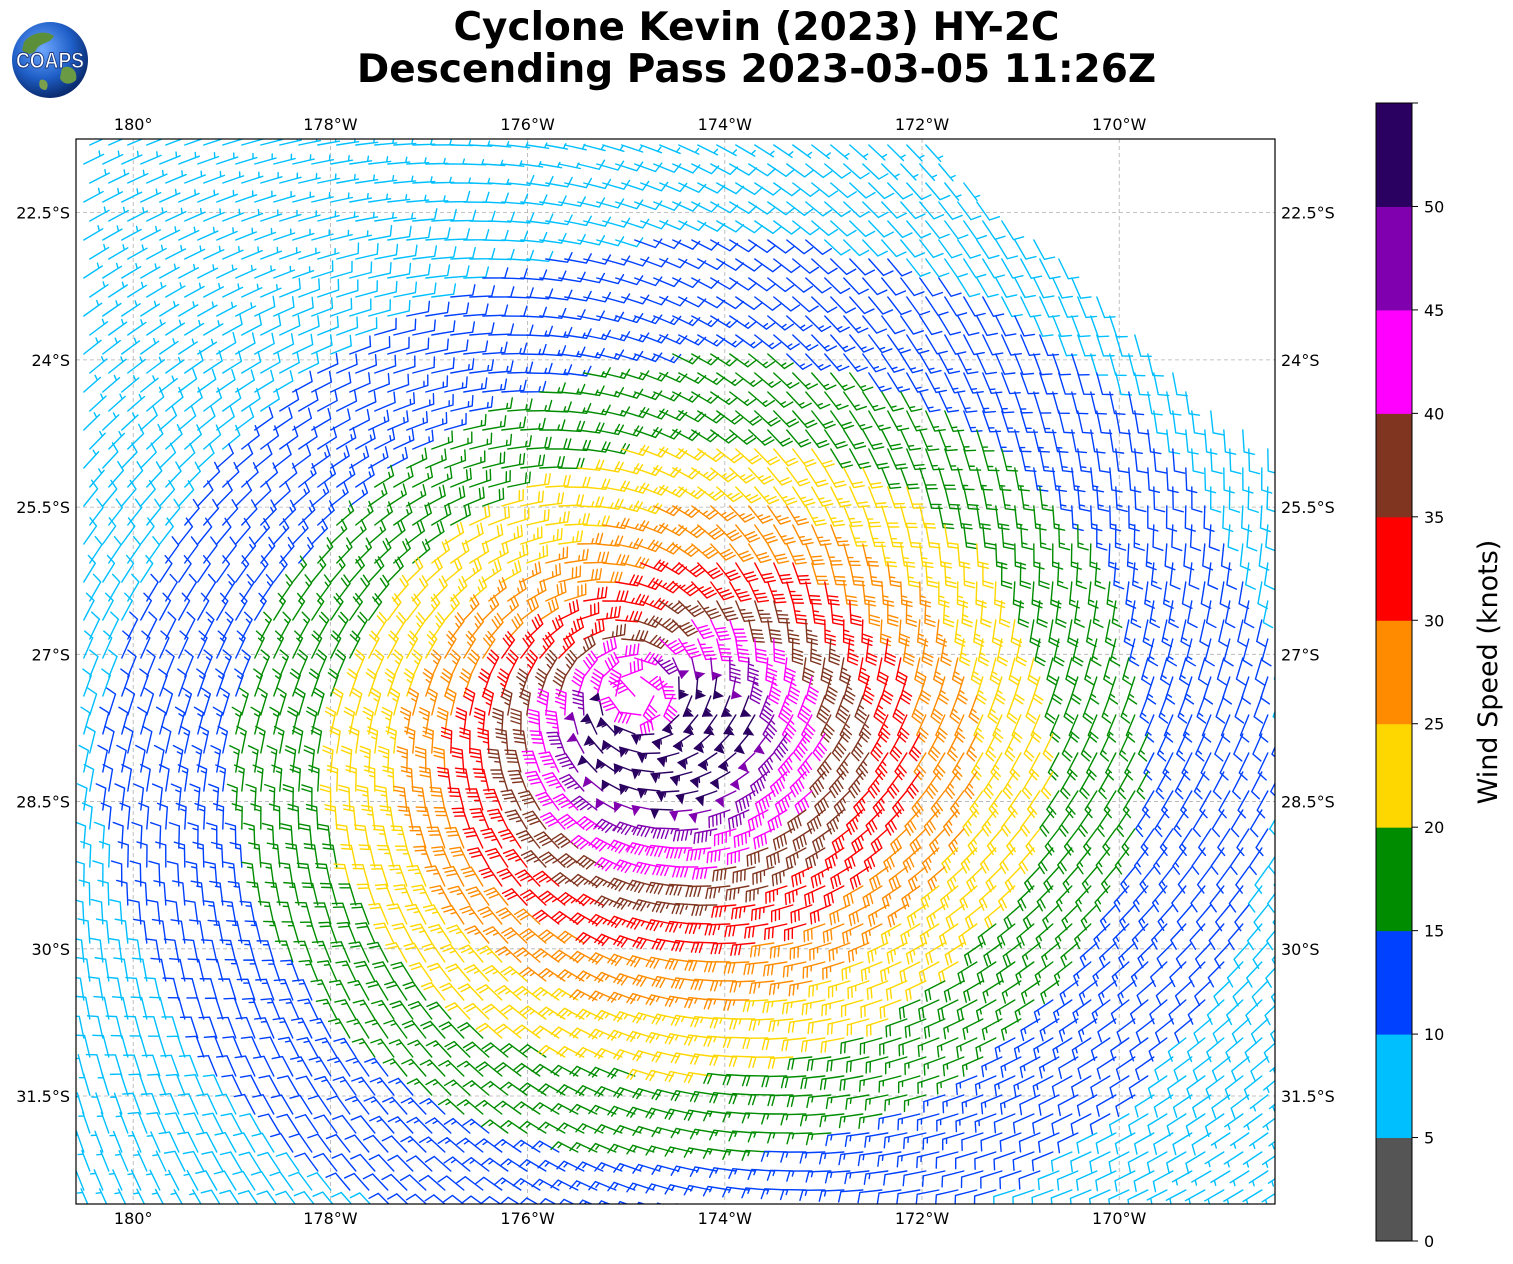 The height and width of the screenshot is (1264, 1513). Describe the element at coordinates (756, 27) in the screenshot. I see `title-line-1: Cyclone Kevin (2023) HY-2C` at that location.